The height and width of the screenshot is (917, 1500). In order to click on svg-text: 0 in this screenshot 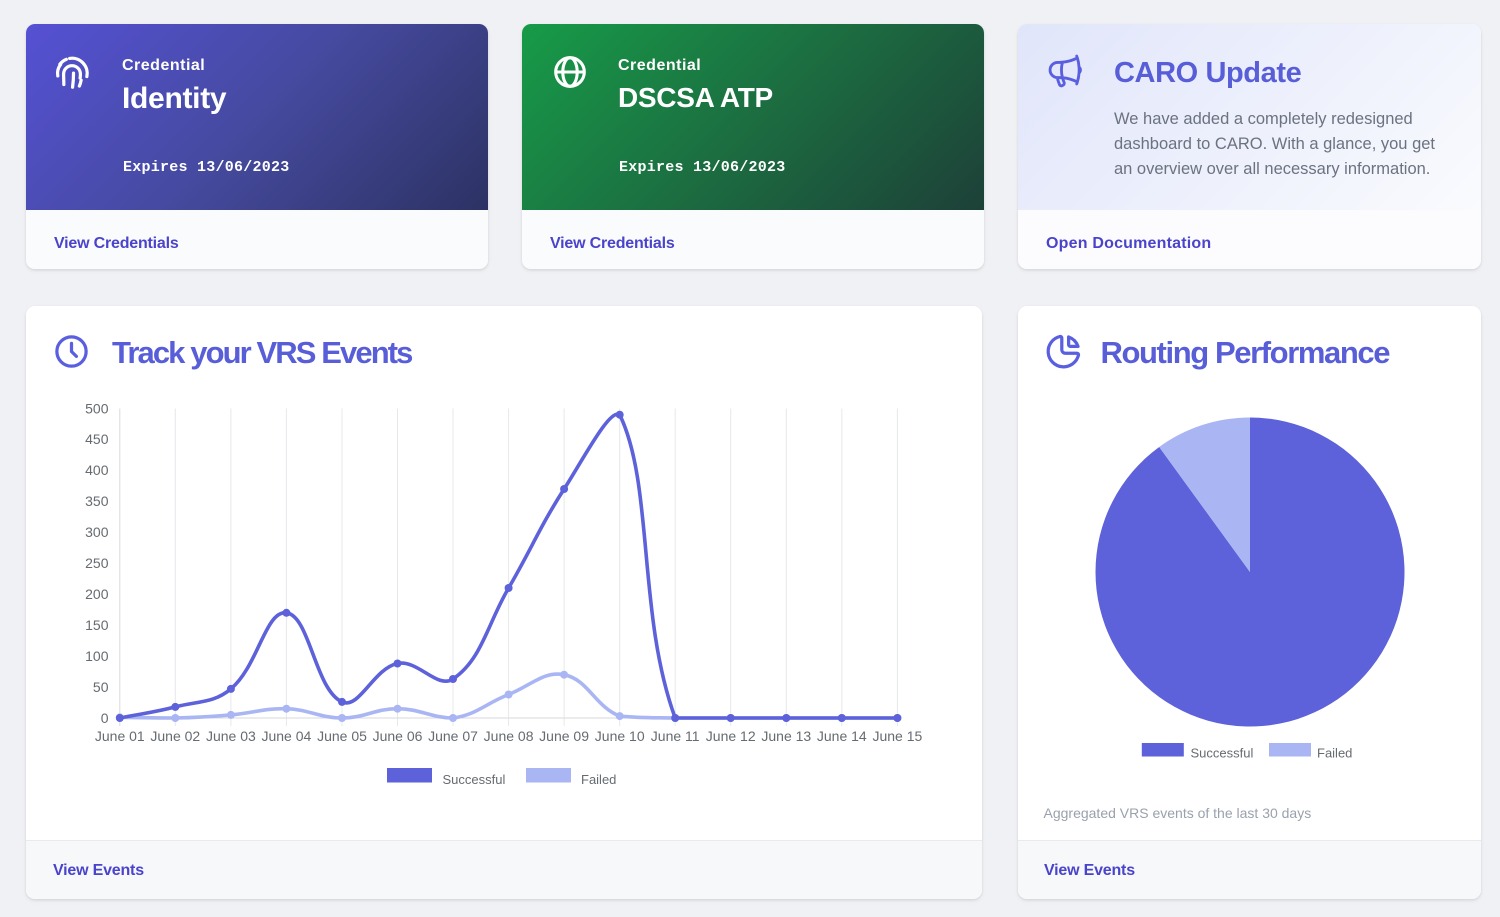, I will do `click(105, 717)`.